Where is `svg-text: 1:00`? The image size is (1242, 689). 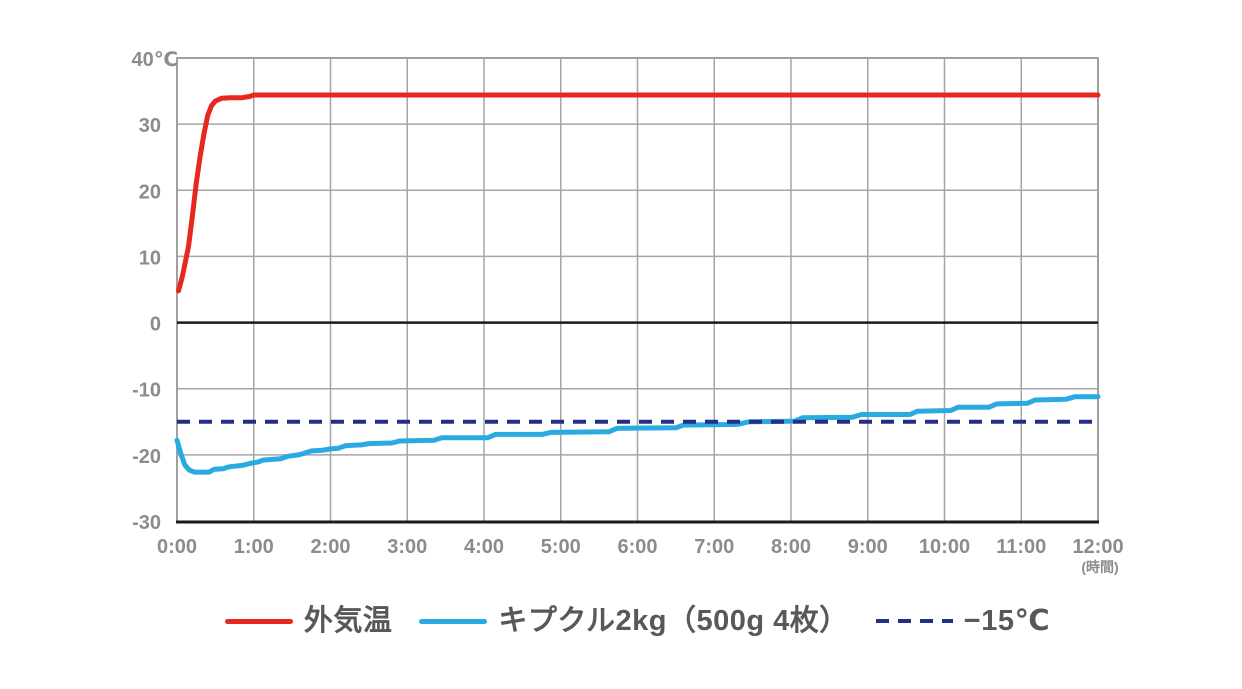 svg-text: 1:00 is located at coordinates (254, 547).